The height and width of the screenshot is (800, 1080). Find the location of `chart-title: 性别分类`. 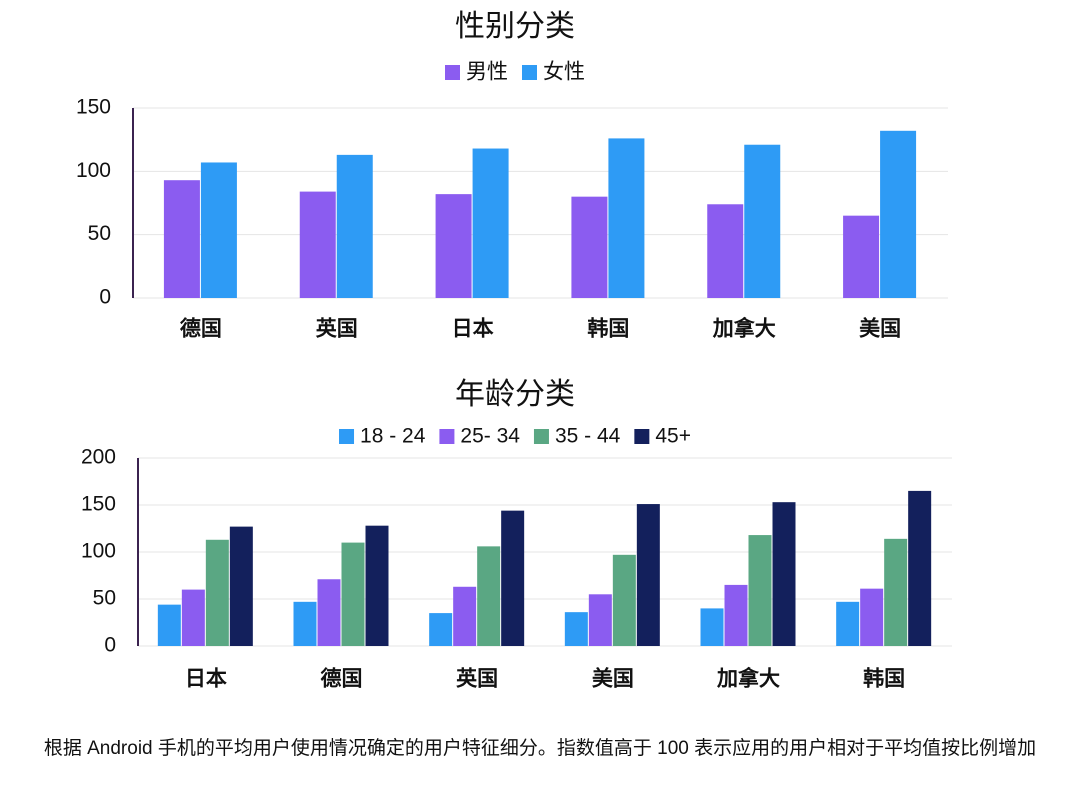

chart-title: 性别分类 is located at coordinates (515, 26).